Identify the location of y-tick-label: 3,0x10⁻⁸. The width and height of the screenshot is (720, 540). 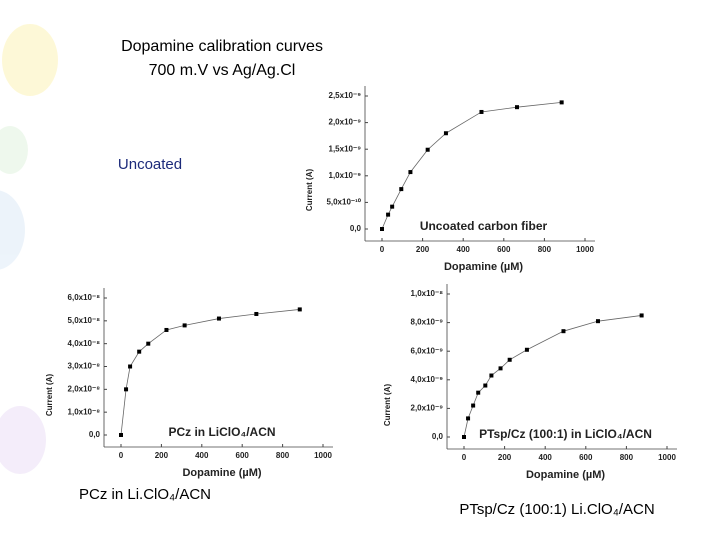
(84, 366).